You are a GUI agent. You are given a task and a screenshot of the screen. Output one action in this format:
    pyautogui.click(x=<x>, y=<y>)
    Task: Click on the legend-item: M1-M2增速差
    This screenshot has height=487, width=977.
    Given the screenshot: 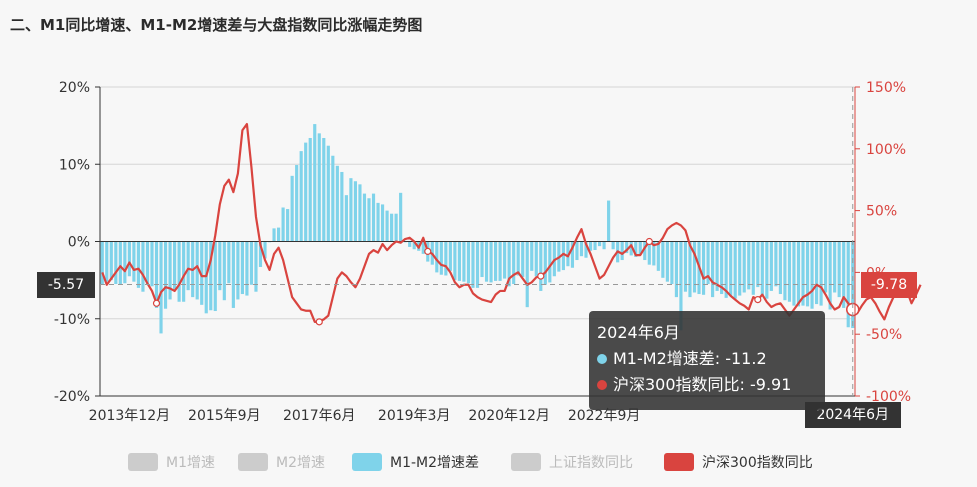 What is the action you would take?
    pyautogui.click(x=415, y=462)
    